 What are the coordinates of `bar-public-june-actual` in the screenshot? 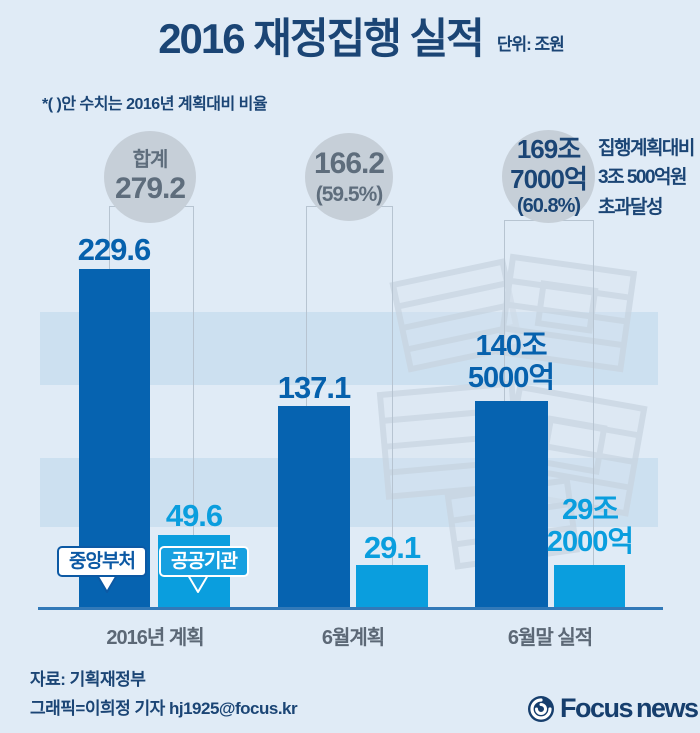 It's located at (589, 586).